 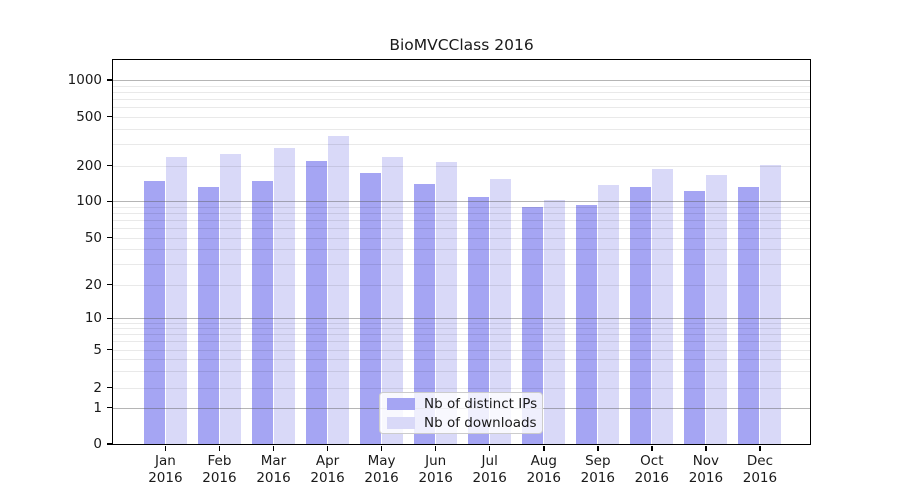 I want to click on x-axis-tick-label: Aug 2016, so click(x=543, y=469).